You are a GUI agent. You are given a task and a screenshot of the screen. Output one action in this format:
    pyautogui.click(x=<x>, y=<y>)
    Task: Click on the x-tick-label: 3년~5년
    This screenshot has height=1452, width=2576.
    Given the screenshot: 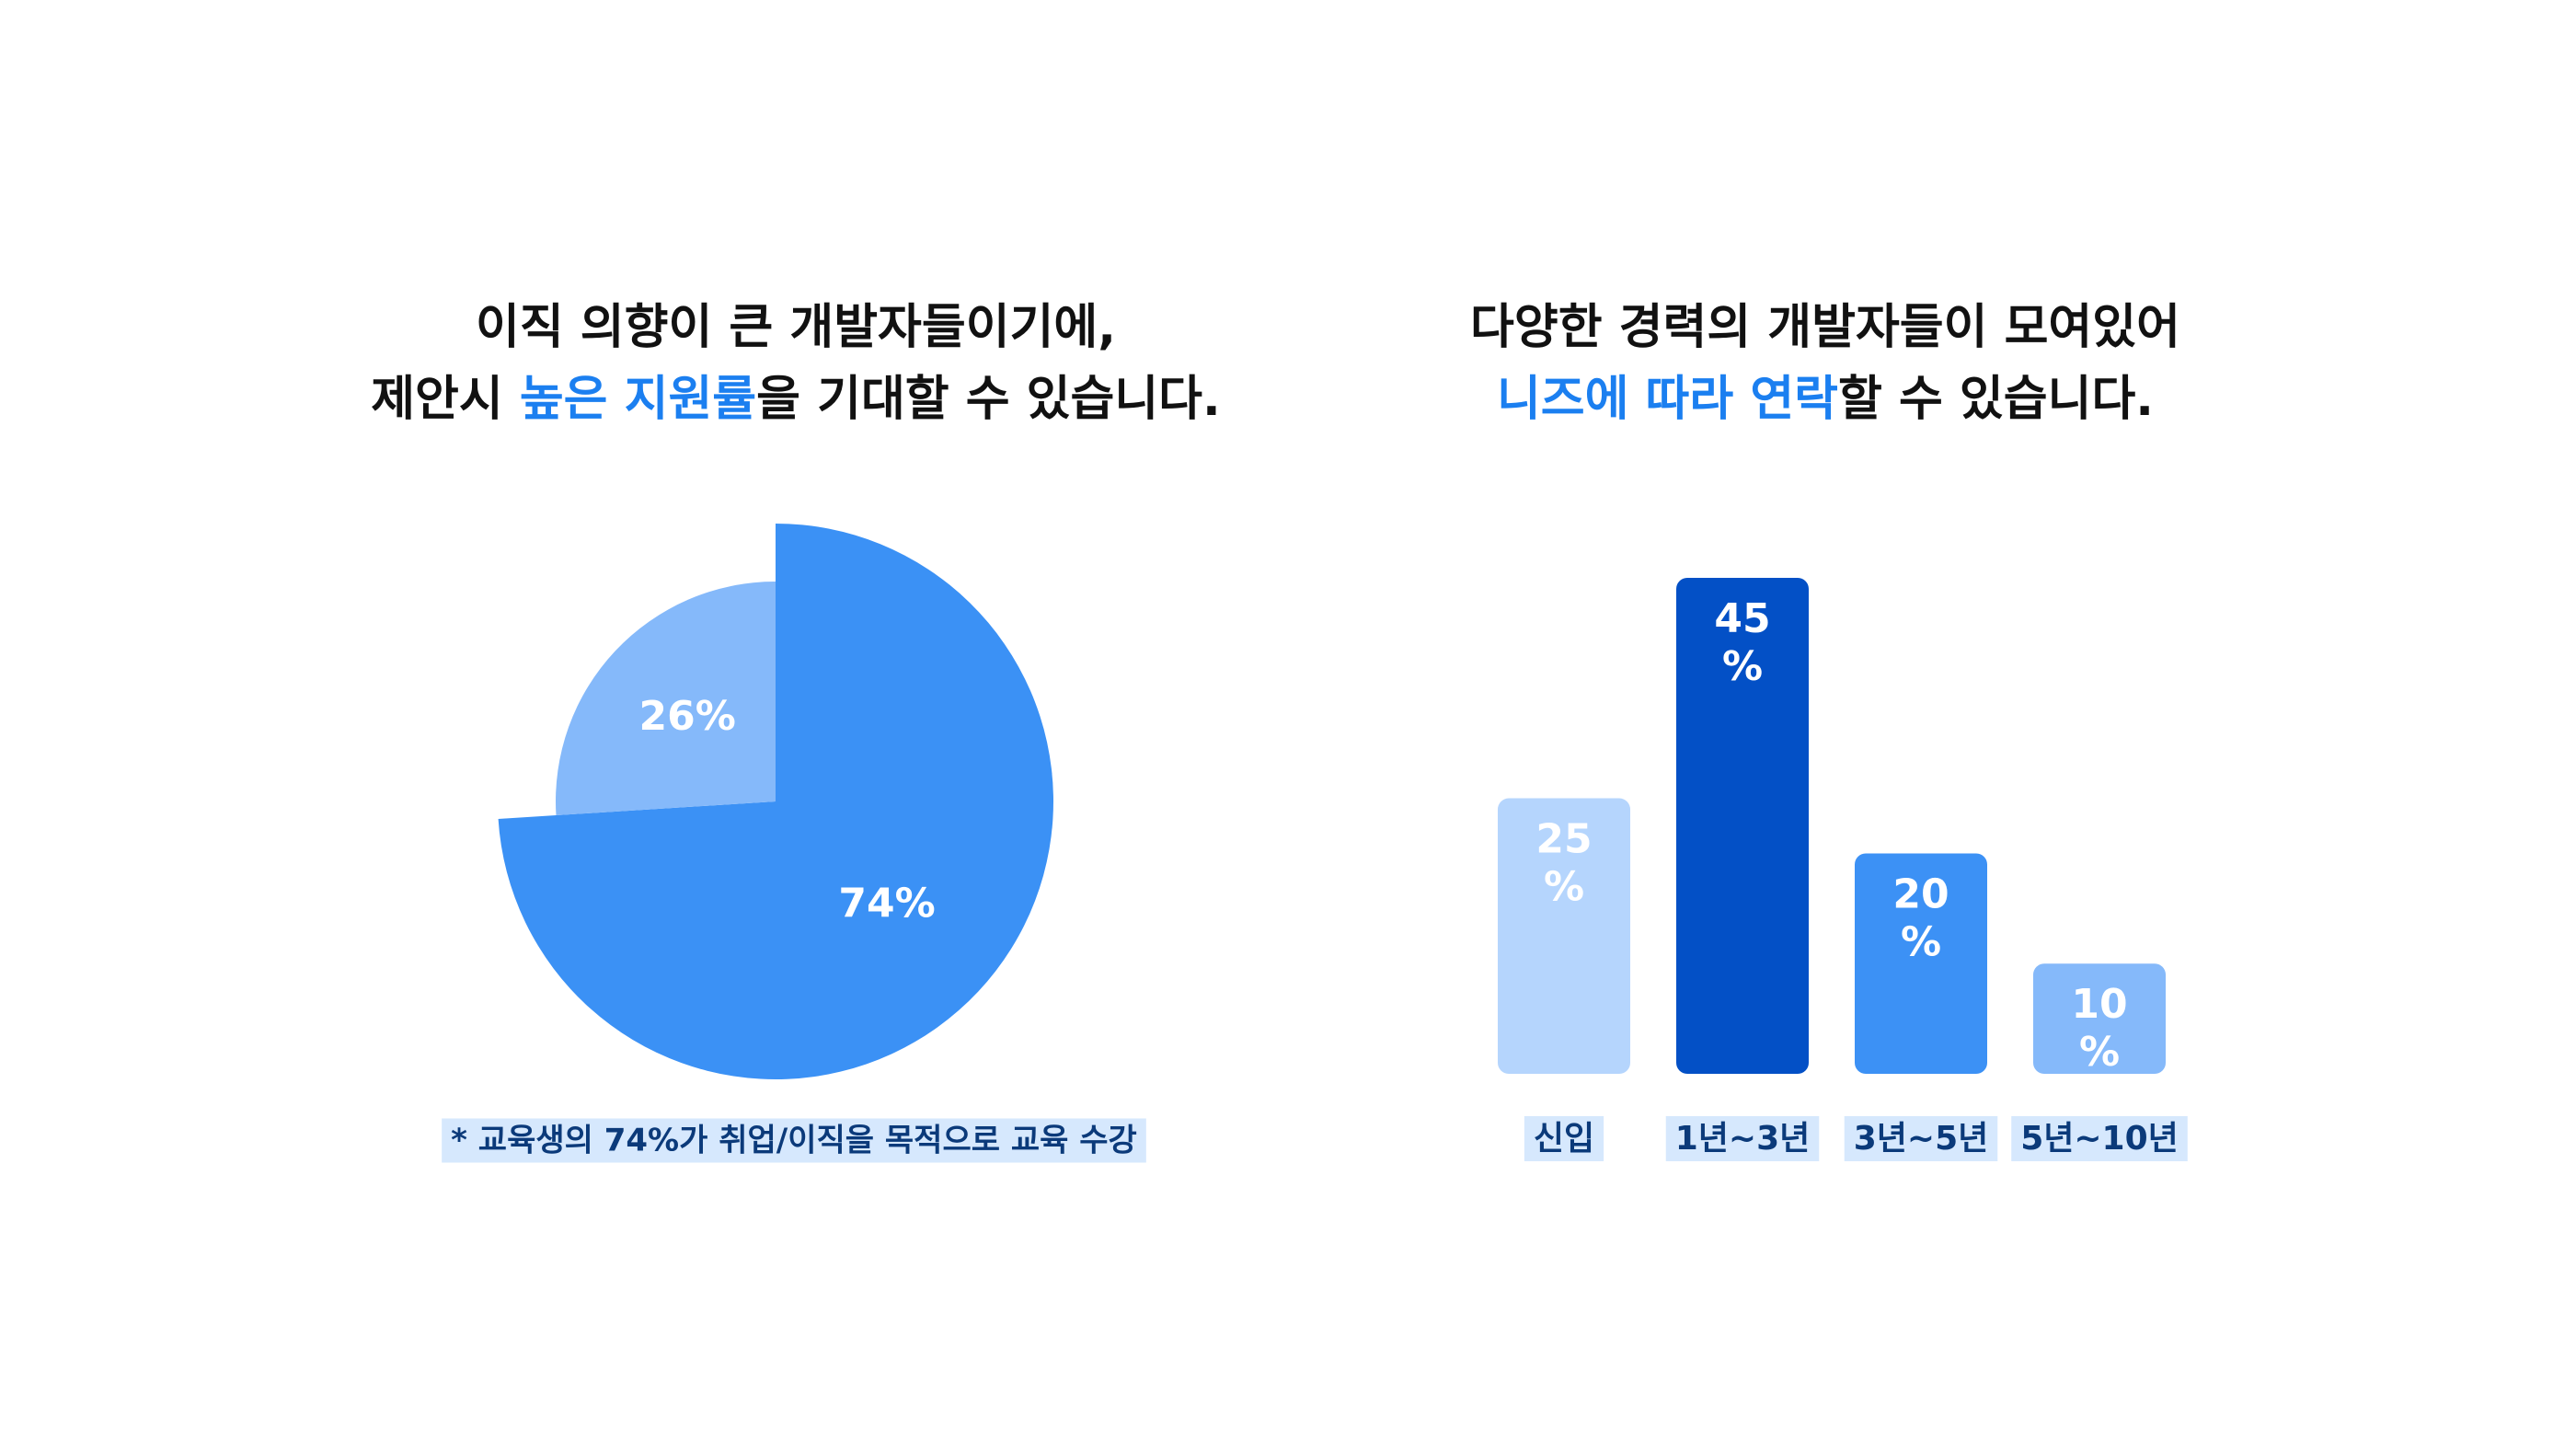 What is the action you would take?
    pyautogui.click(x=1921, y=1139)
    